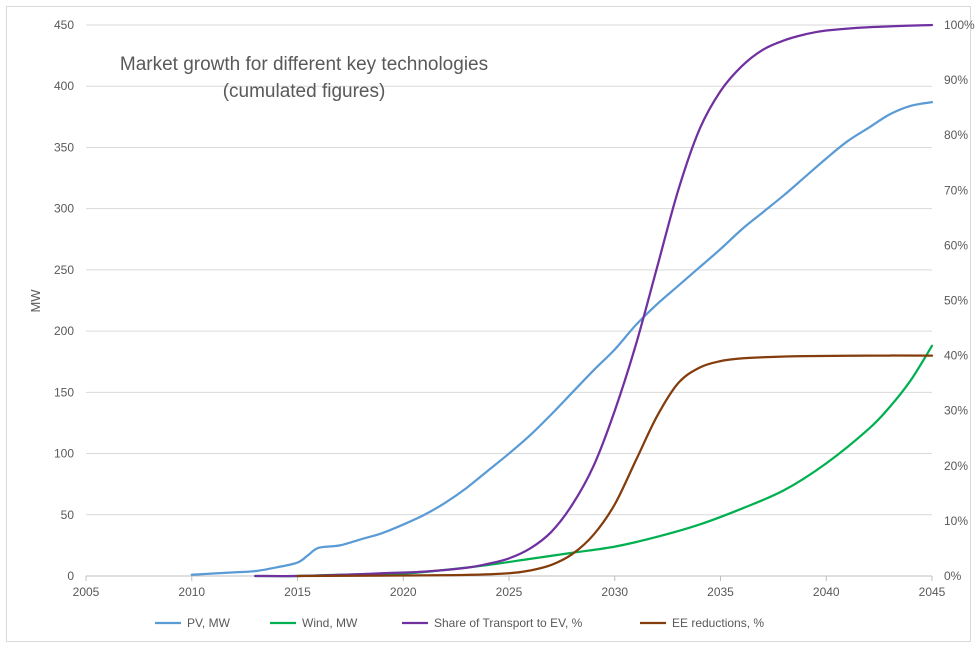 Image resolution: width=979 pixels, height=650 pixels. What do you see at coordinates (191, 592) in the screenshot?
I see `x-tick-label: 2010` at bounding box center [191, 592].